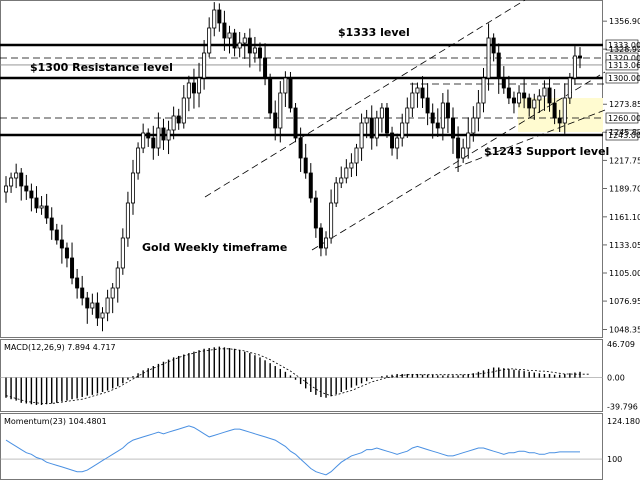 Image resolution: width=640 pixels, height=484 pixels. I want to click on price-tick-label: 1105.00, so click(624, 273).